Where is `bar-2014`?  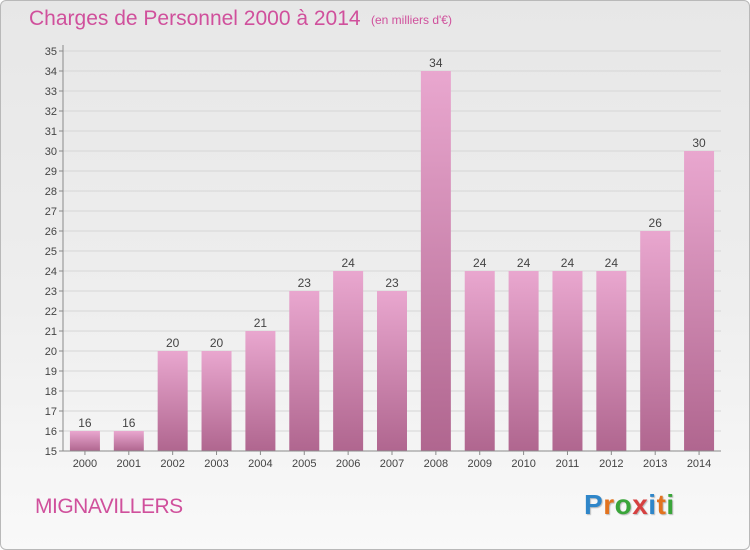 bar-2014 is located at coordinates (699, 301).